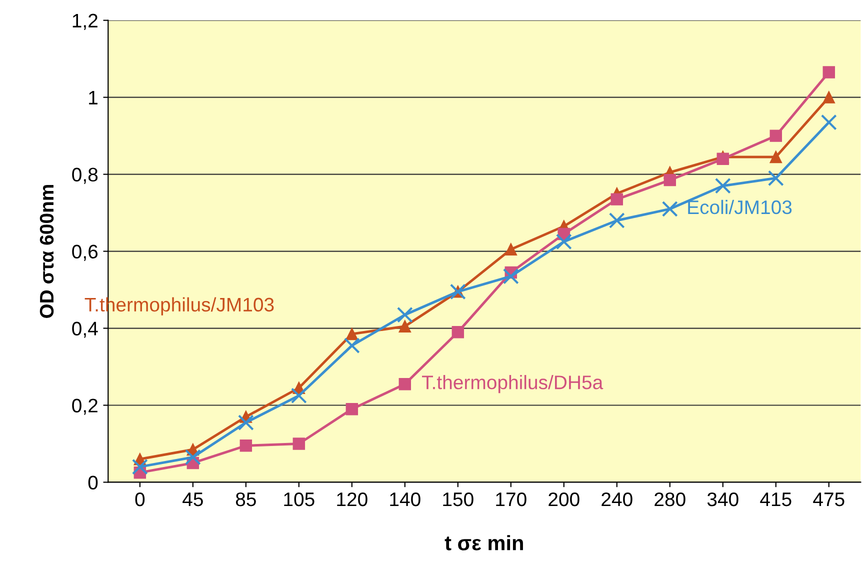 The width and height of the screenshot is (865, 581). What do you see at coordinates (458, 499) in the screenshot?
I see `x-tick-label: 150` at bounding box center [458, 499].